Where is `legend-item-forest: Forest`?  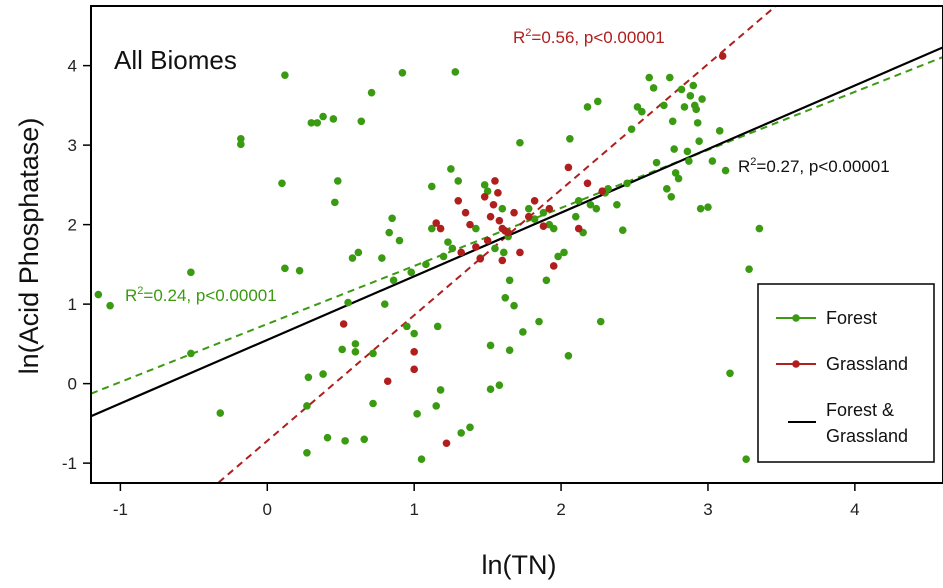
legend-item-forest: Forest is located at coordinates (826, 318).